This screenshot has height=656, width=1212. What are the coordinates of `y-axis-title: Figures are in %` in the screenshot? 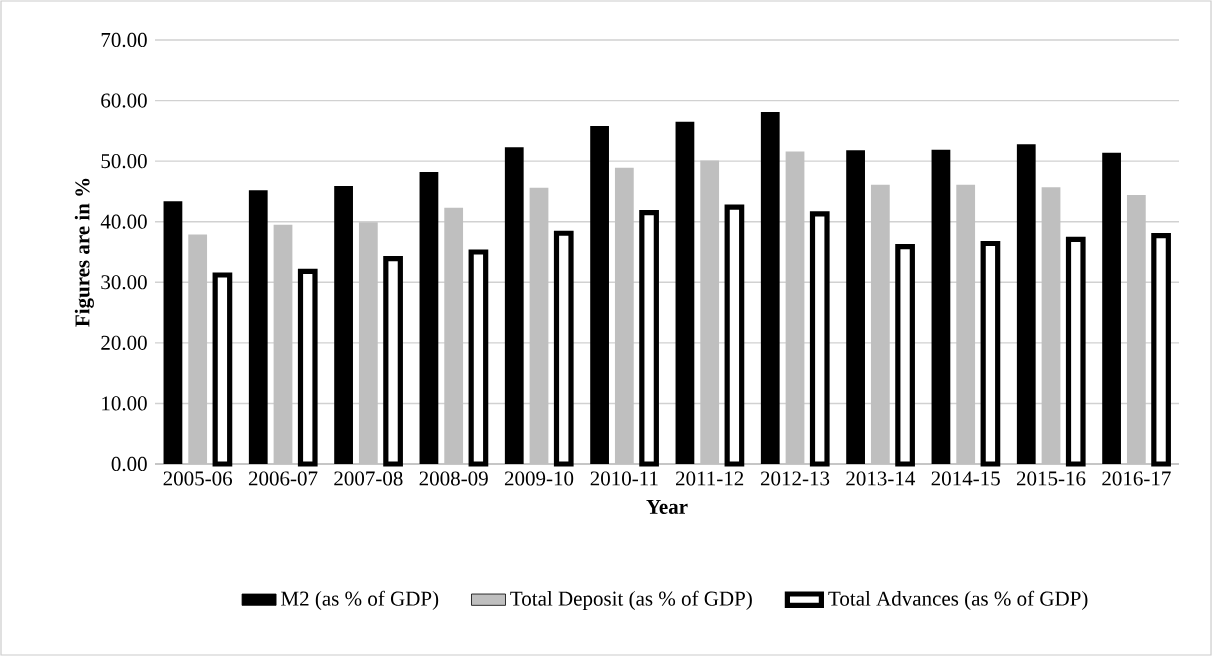 It's located at (84, 252).